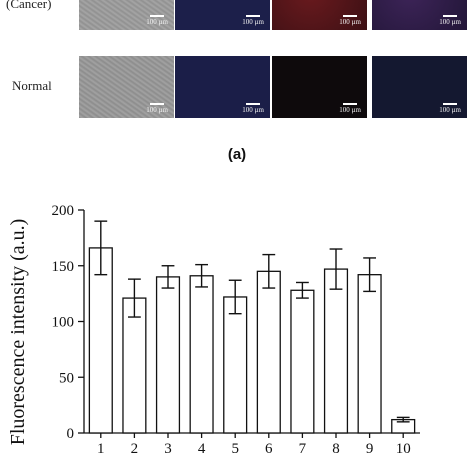  Describe the element at coordinates (222, 15) in the screenshot. I see `cancer-blue-panel: 100 µm` at that location.